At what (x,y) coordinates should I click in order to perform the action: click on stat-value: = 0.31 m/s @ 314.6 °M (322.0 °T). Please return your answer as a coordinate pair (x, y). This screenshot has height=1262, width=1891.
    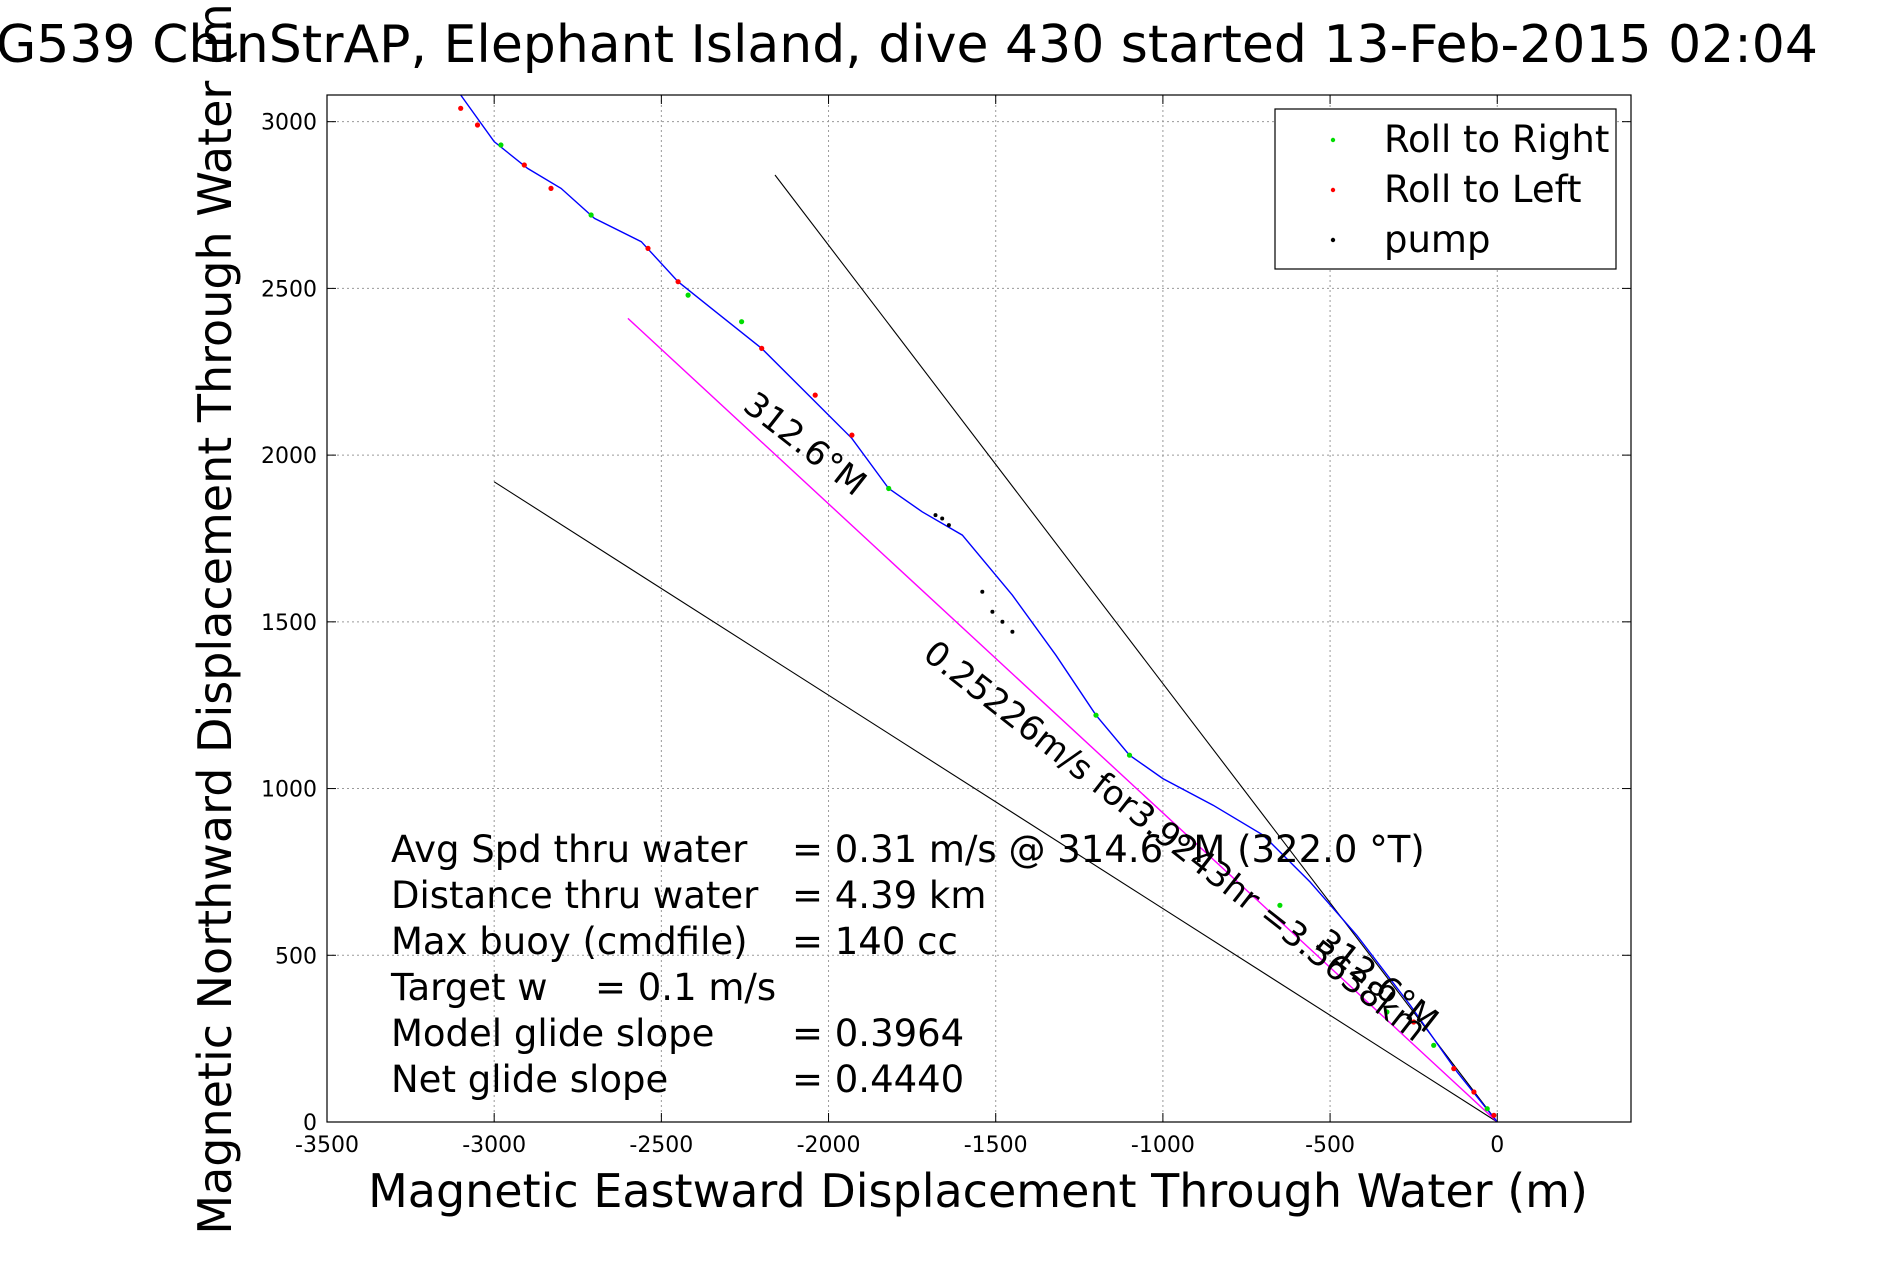
    Looking at the image, I should click on (1108, 849).